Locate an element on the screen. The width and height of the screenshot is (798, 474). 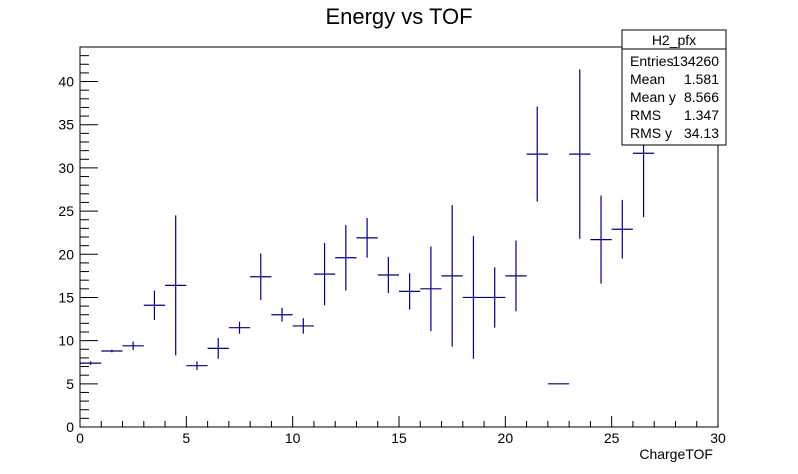
stats-label-entries: Entries is located at coordinates (652, 61).